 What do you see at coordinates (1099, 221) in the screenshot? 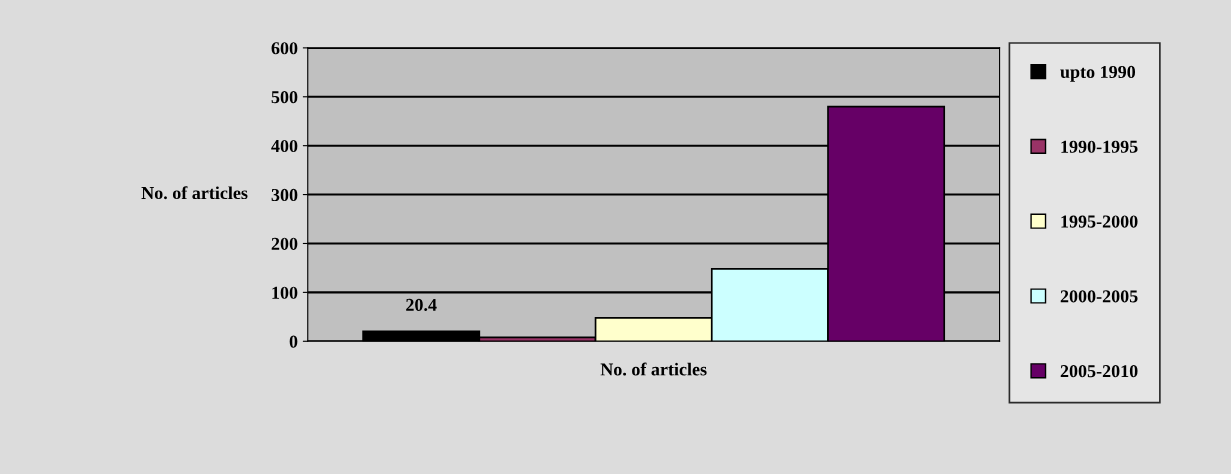
I see `legend-label: 1995-2000` at bounding box center [1099, 221].